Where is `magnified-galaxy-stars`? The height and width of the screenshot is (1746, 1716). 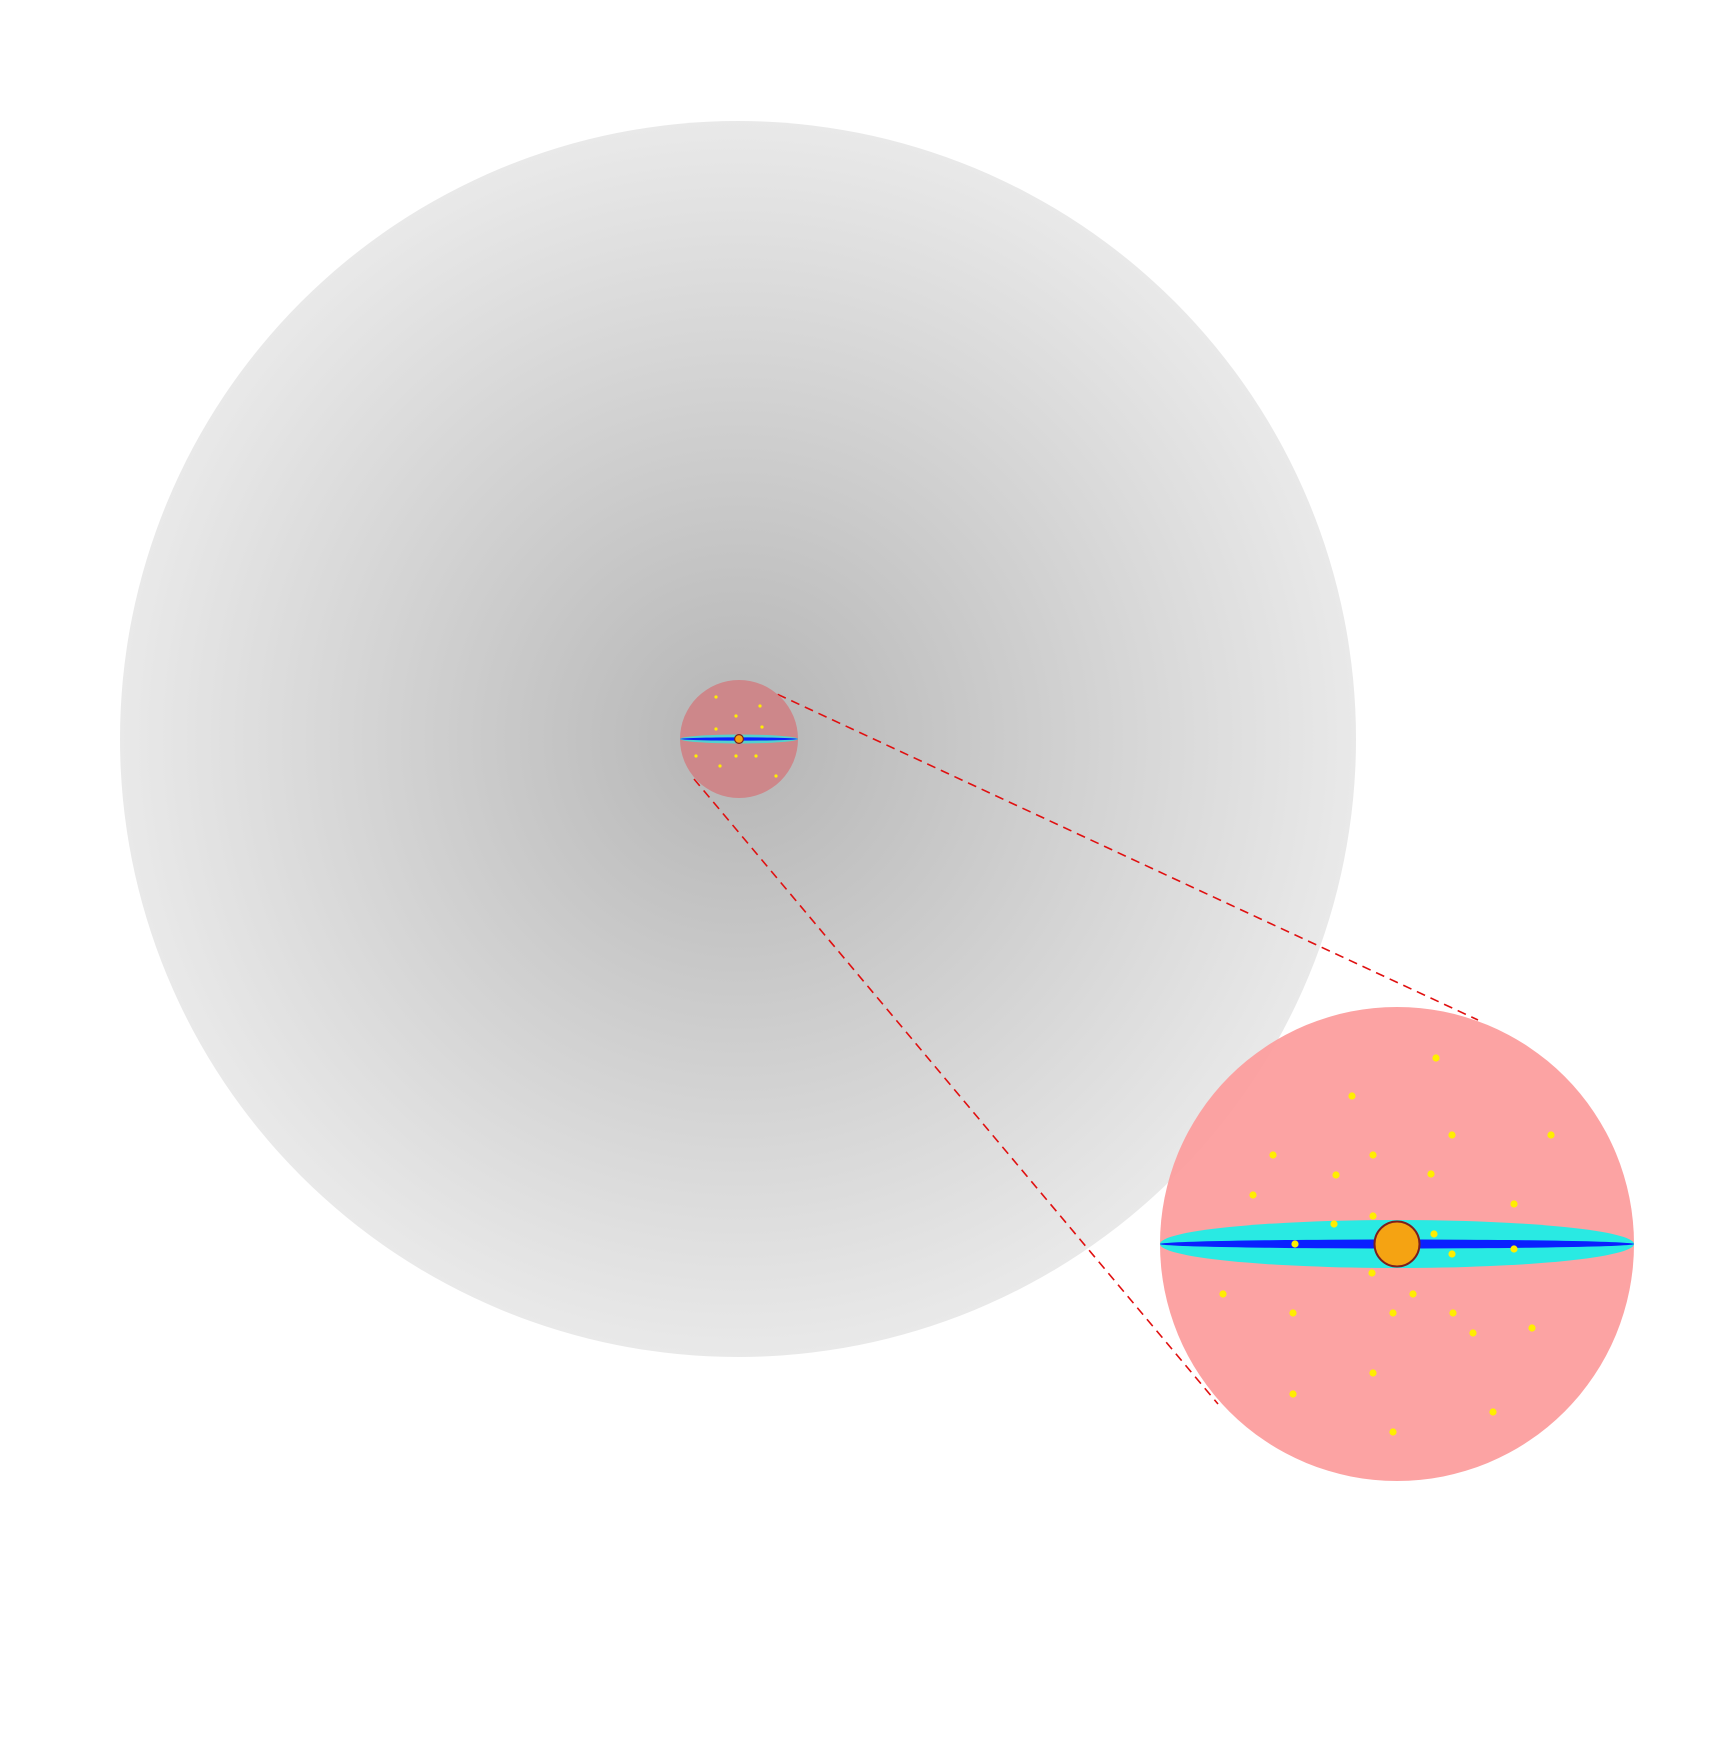 magnified-galaxy-stars is located at coordinates (1387, 1245).